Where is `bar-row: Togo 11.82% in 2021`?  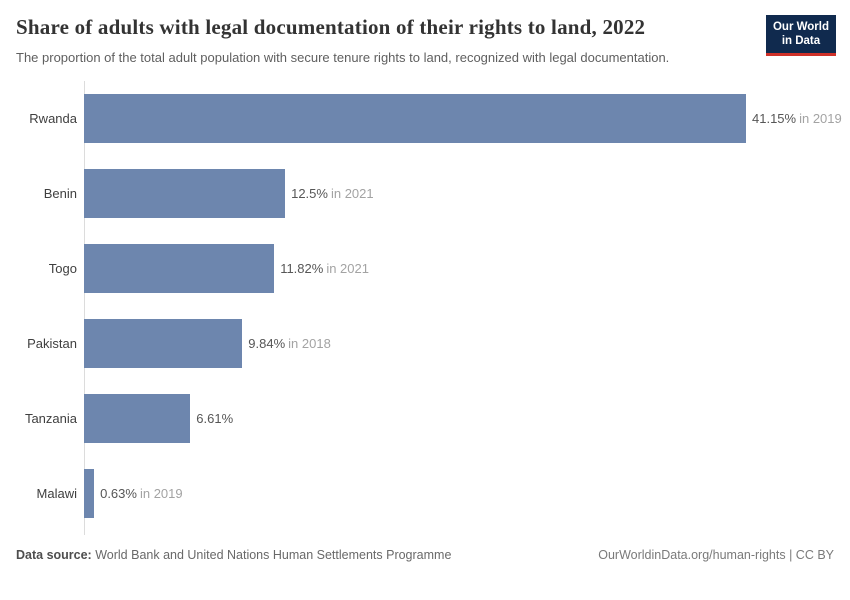
bar-row: Togo 11.82% in 2021 is located at coordinates (425, 268).